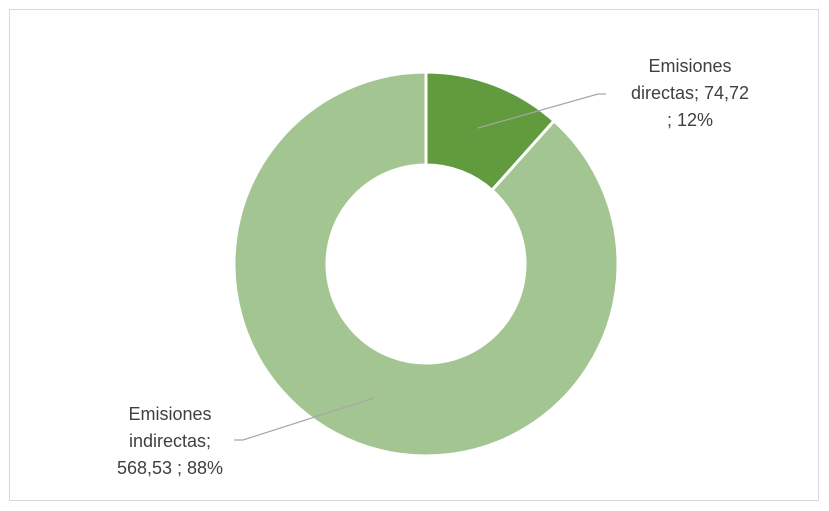 Image resolution: width=829 pixels, height=511 pixels. Describe the element at coordinates (690, 120) in the screenshot. I see `data-label-line: ; 12%` at that location.